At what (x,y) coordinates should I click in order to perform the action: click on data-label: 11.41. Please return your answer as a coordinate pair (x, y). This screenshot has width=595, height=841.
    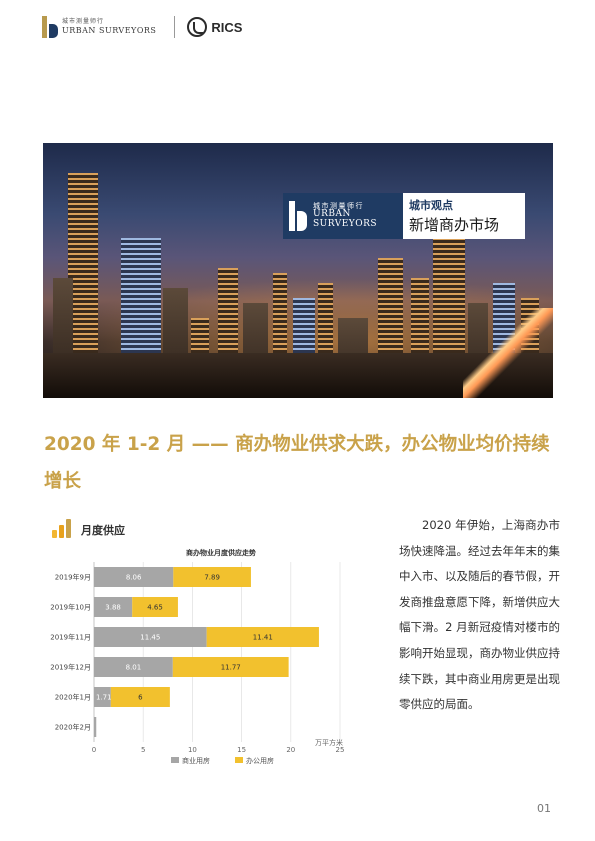
    Looking at the image, I should click on (263, 638).